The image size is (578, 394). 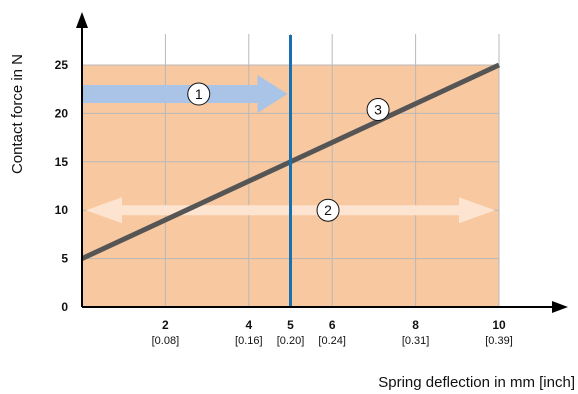 What do you see at coordinates (166, 341) in the screenshot?
I see `x-tick-sublabel: [0.08]` at bounding box center [166, 341].